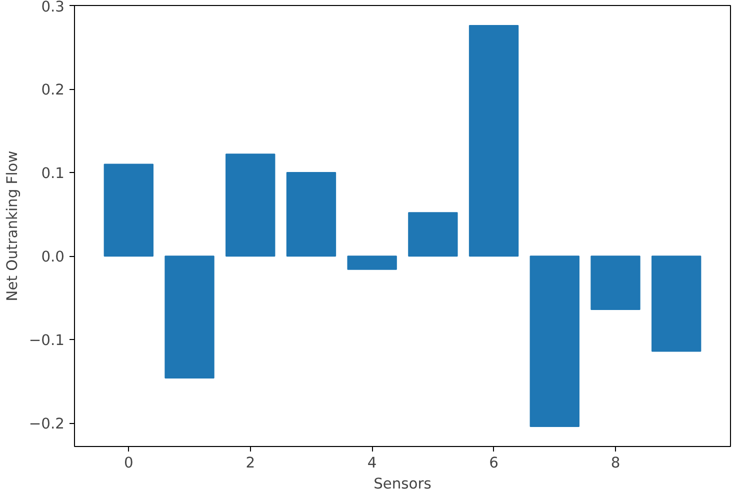 This screenshot has height=503, width=745. Describe the element at coordinates (53, 90) in the screenshot. I see `y-tick-label: 0.2` at that location.